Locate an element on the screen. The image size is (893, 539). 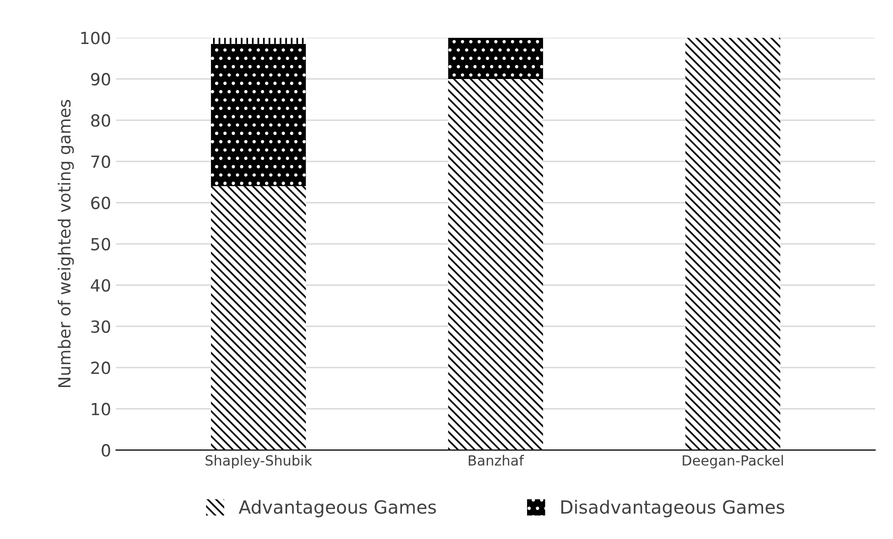
legend-label: Advantageous Games is located at coordinates (337, 509).